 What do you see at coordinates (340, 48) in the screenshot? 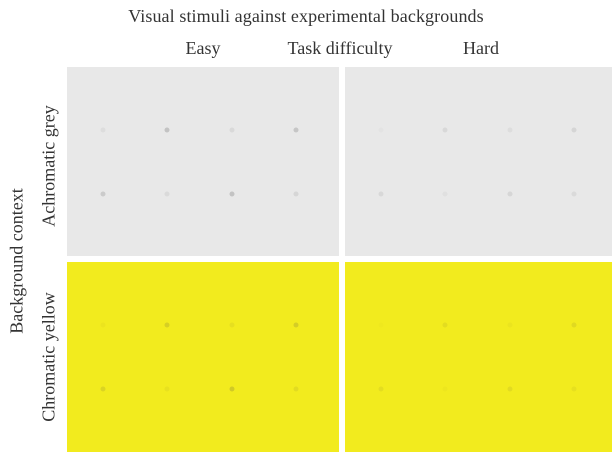
I see `column-label-task-difficulty: Task difficulty` at bounding box center [340, 48].